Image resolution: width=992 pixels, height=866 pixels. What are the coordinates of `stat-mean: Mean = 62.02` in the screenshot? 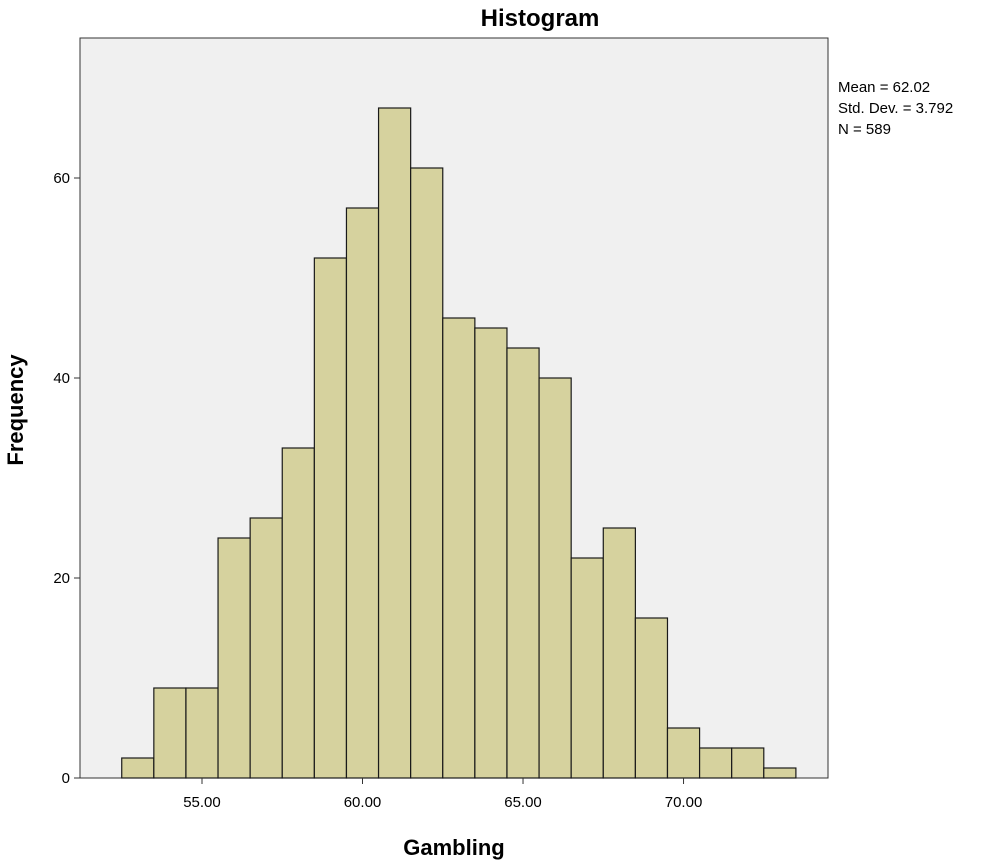 It's located at (884, 87).